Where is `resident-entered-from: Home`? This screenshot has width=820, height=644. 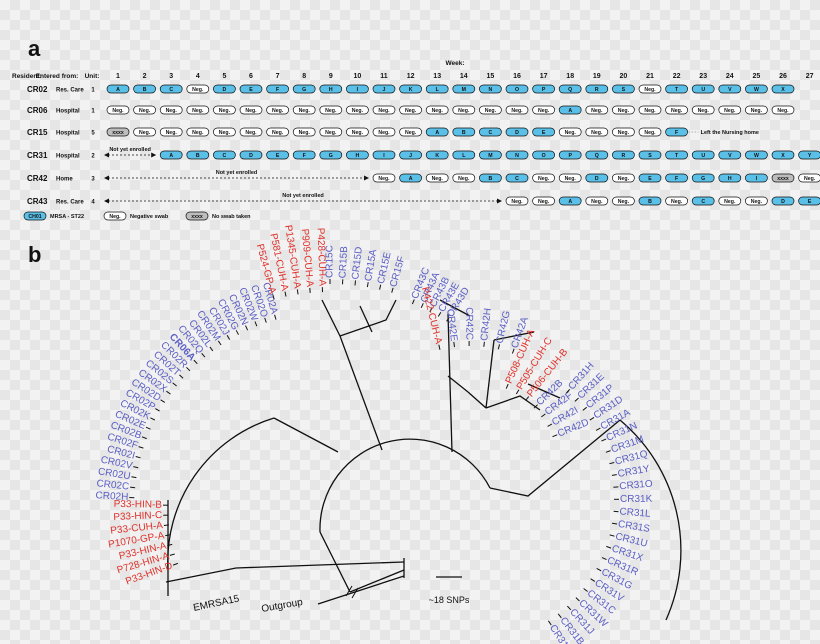 resident-entered-from: Home is located at coordinates (64, 180).